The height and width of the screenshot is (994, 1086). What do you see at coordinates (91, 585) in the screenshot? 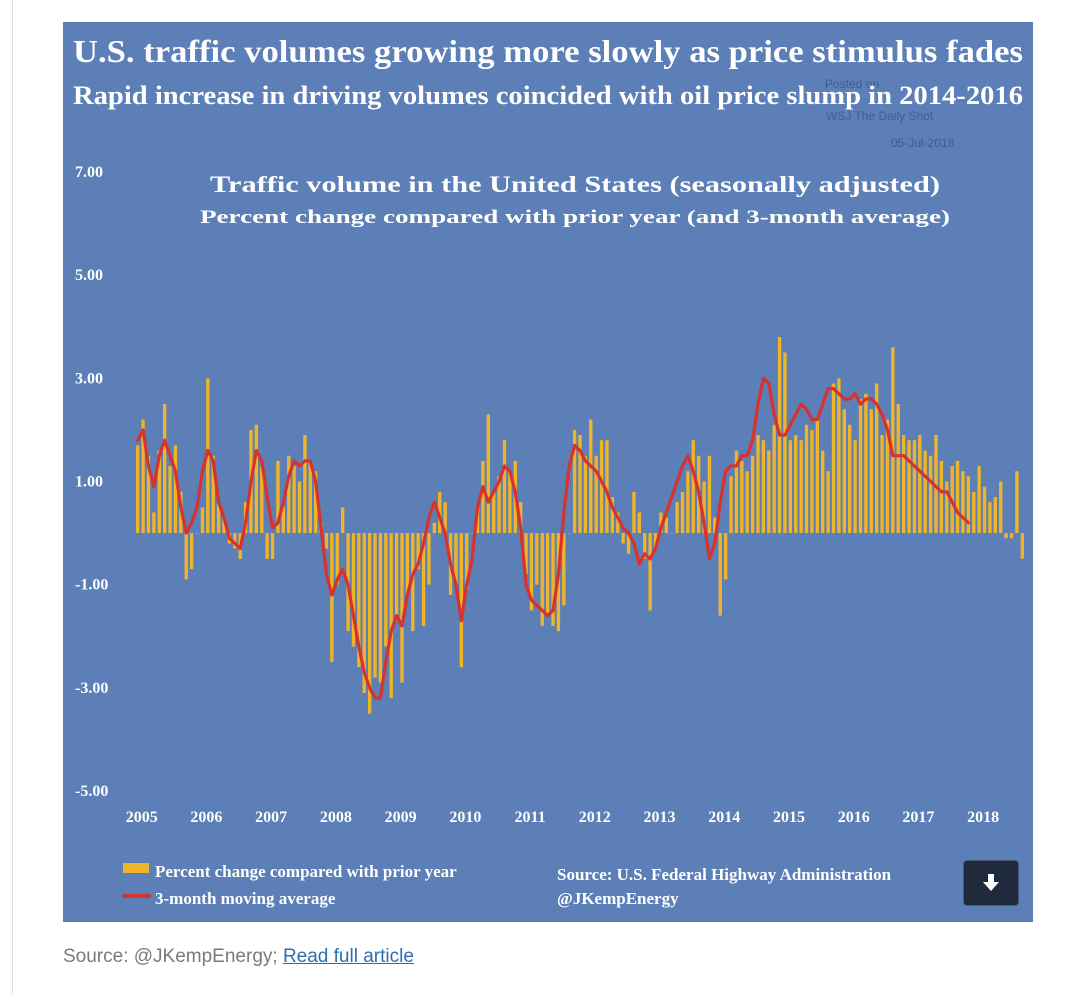
I see `y-tick-label: -1.00` at bounding box center [91, 585].